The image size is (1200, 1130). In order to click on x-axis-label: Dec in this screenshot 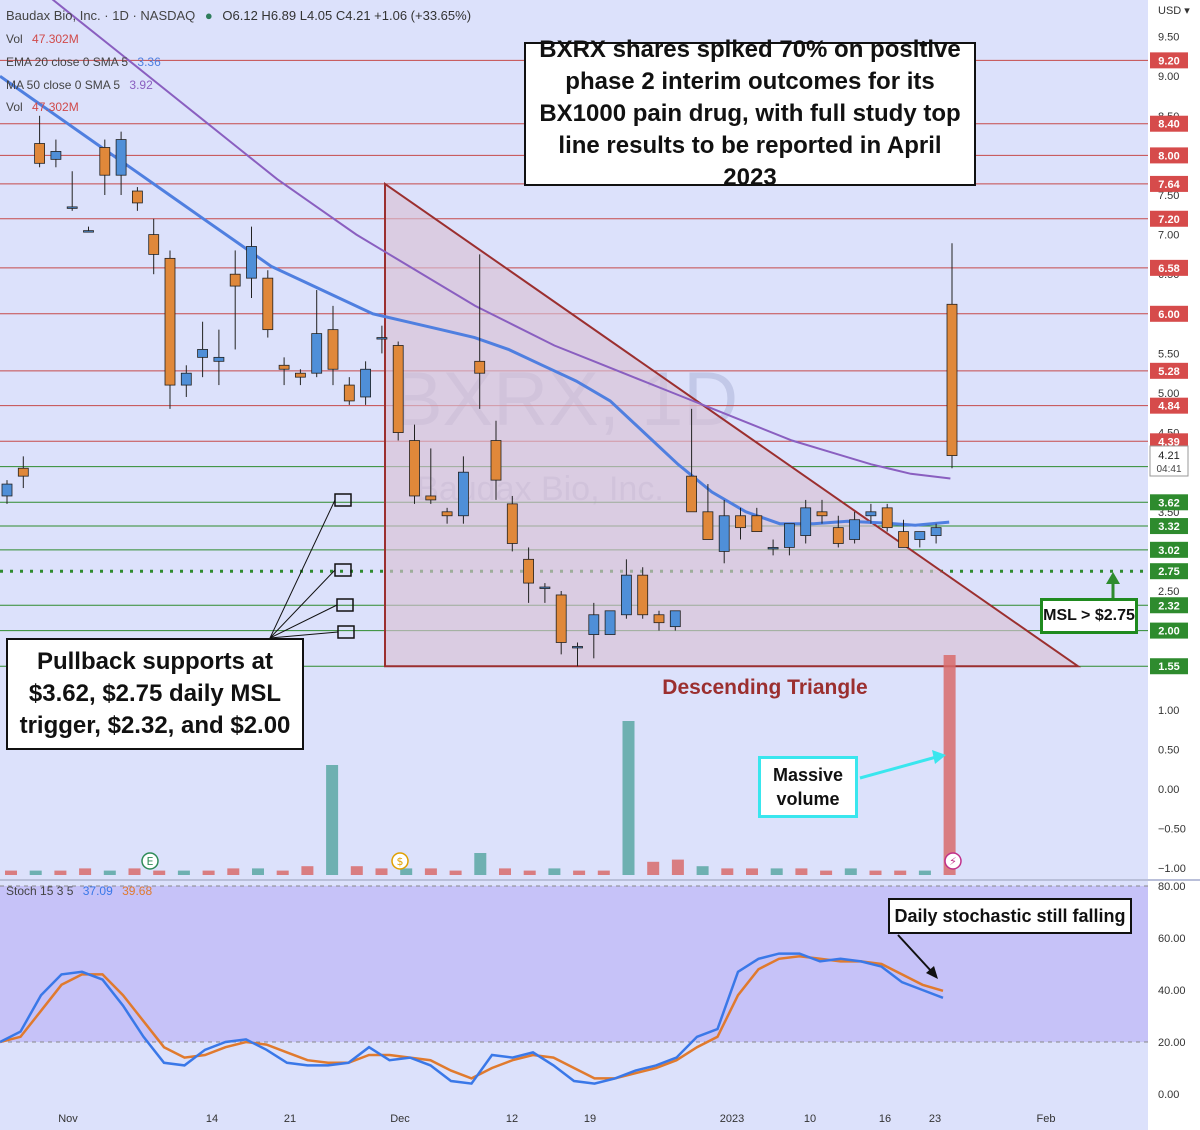, I will do `click(400, 1119)`.